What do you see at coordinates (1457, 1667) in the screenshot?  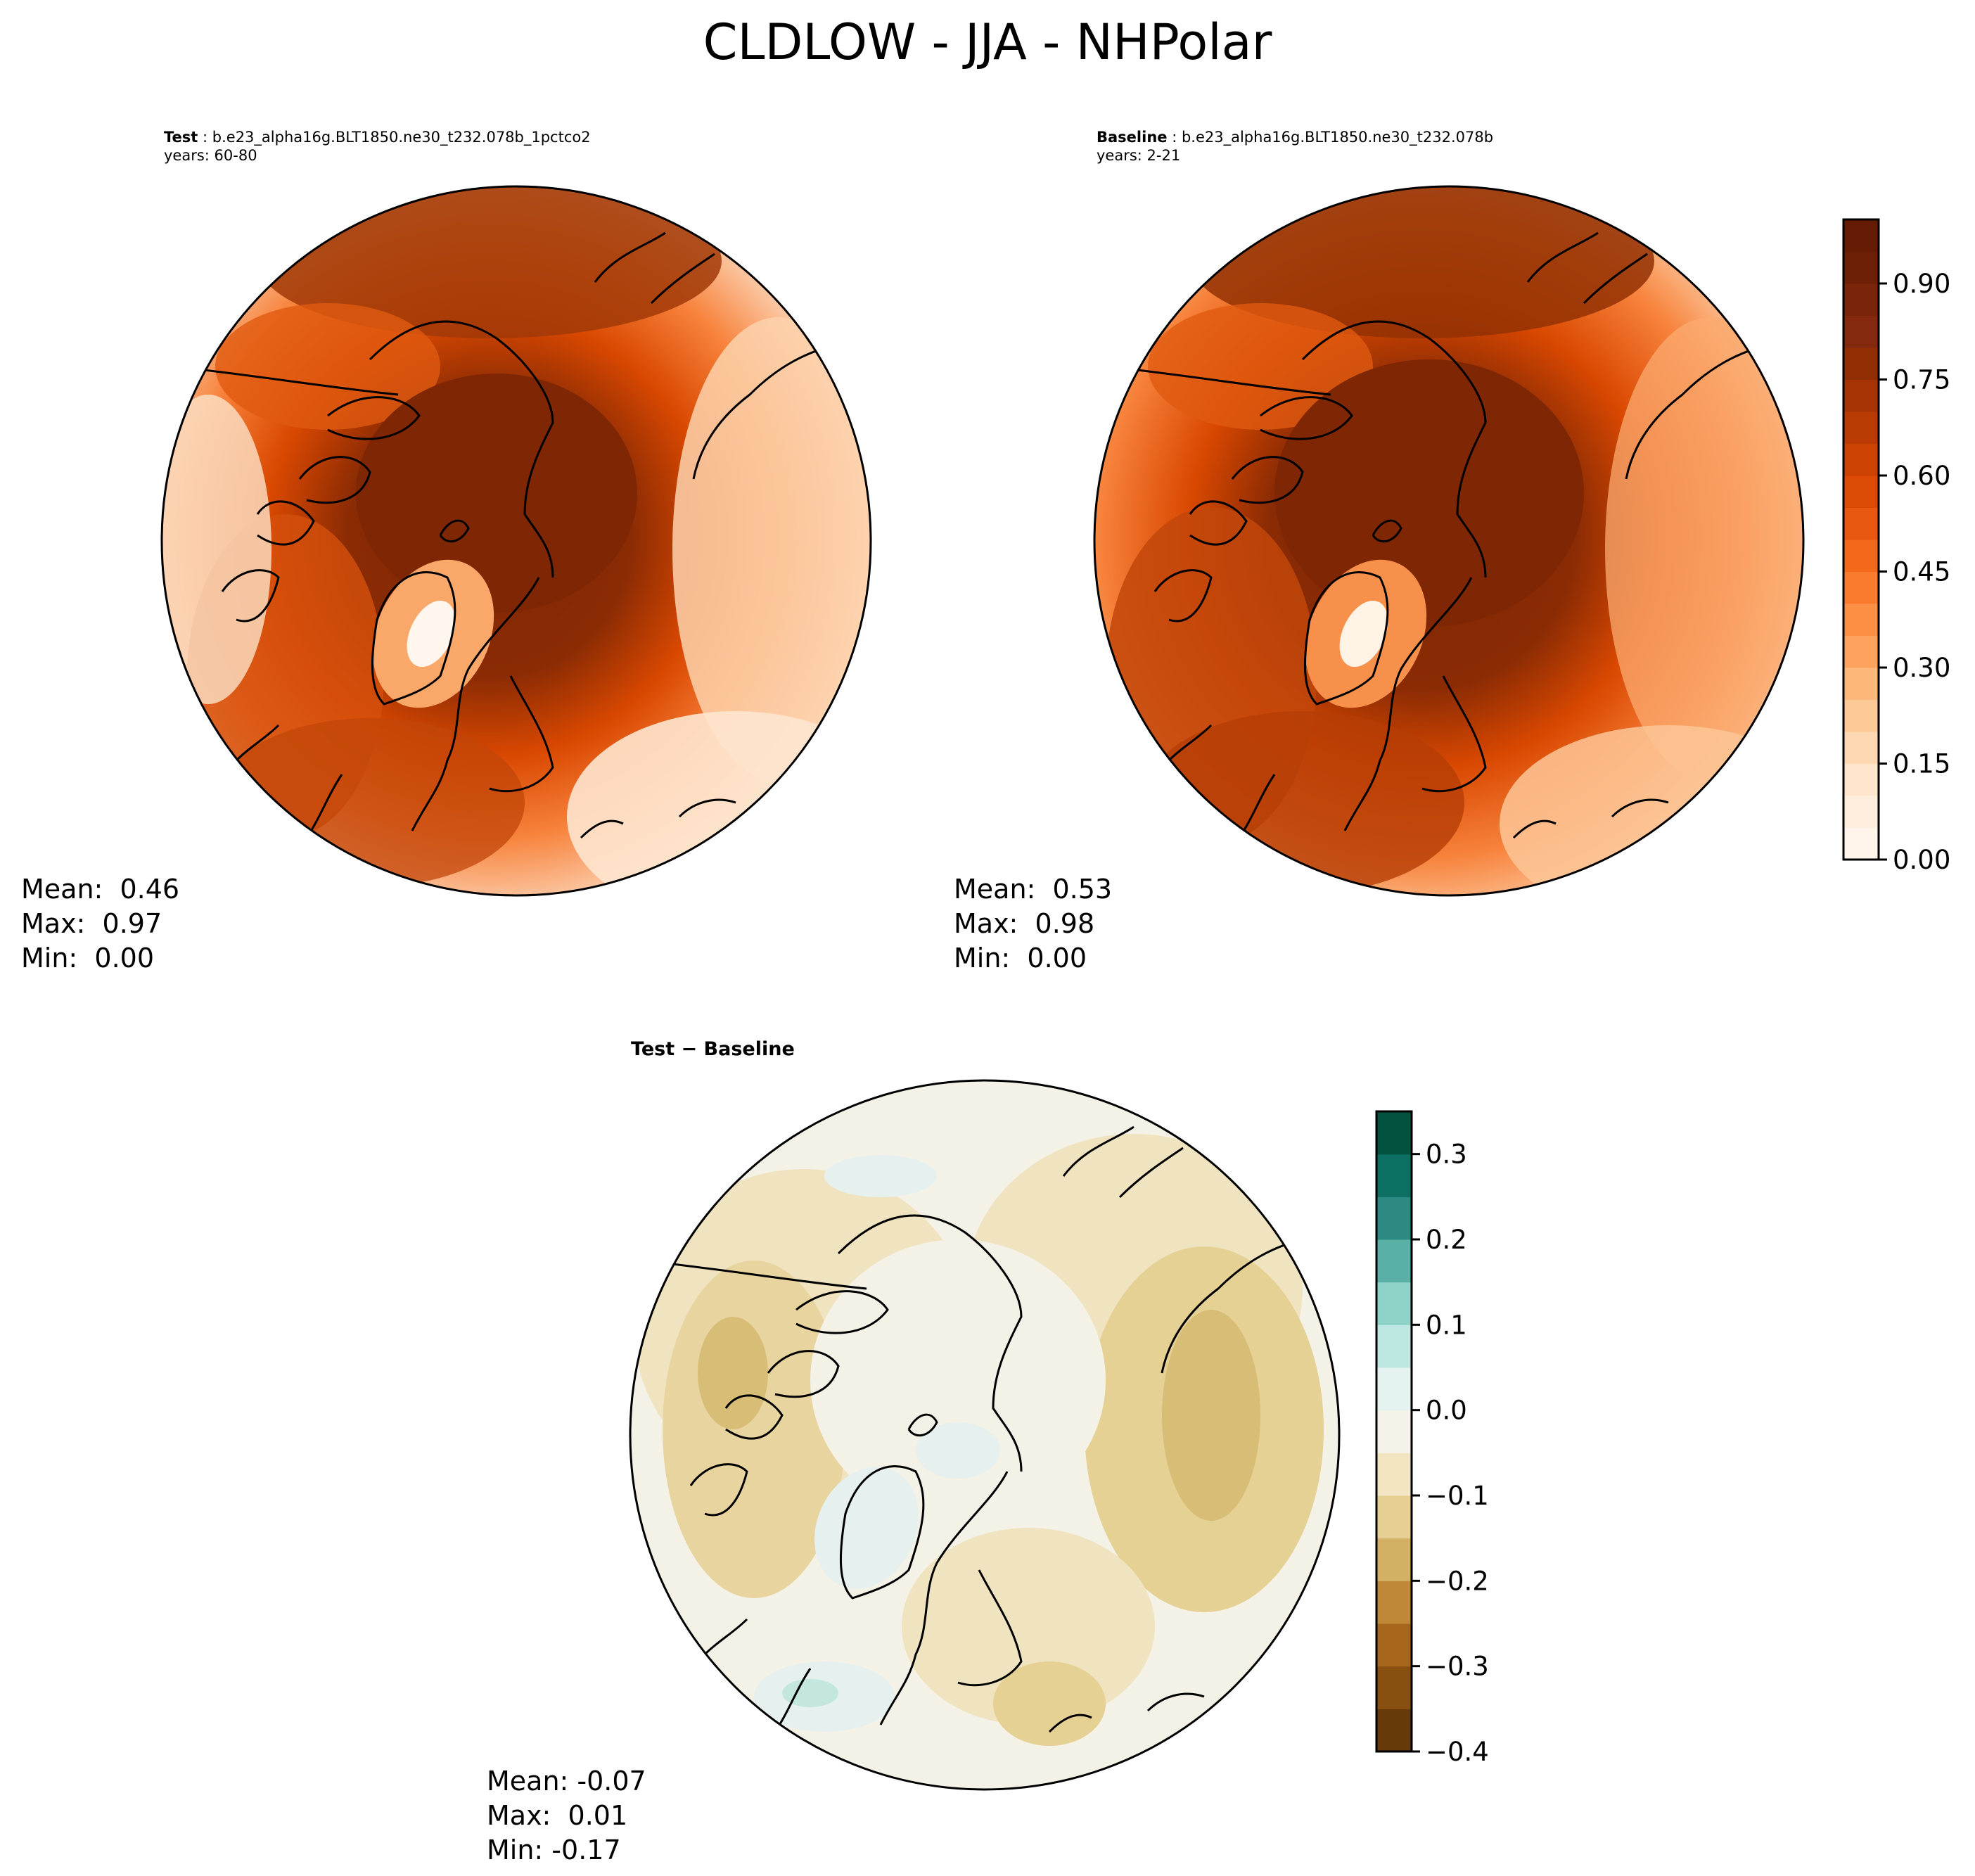 I see `difference-colorbar-tick-label: −0.3` at bounding box center [1457, 1667].